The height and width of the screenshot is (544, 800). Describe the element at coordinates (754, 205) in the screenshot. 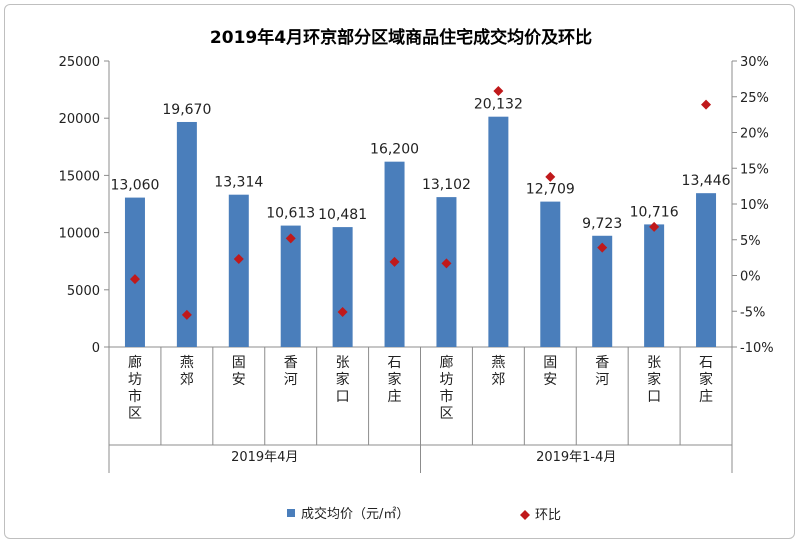

I see `y-right-tick-label: 10%` at that location.